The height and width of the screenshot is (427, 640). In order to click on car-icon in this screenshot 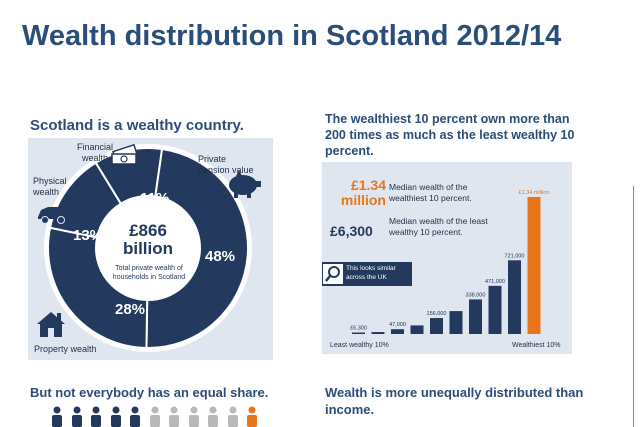, I will do `click(53, 215)`.